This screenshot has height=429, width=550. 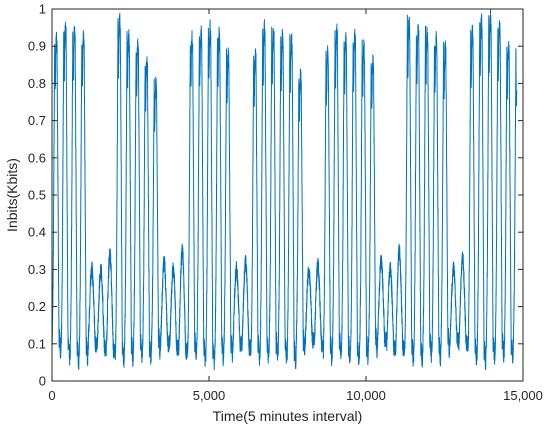 What do you see at coordinates (37, 195) in the screenshot?
I see `y-tick-label: 0.5` at bounding box center [37, 195].